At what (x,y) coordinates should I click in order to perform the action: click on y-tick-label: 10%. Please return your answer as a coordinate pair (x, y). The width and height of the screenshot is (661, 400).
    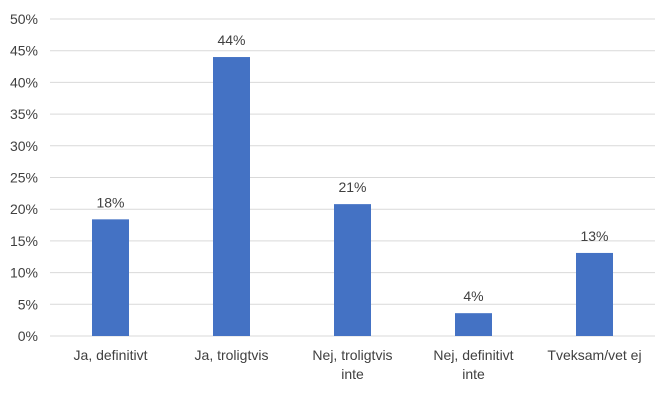
    Looking at the image, I should click on (24, 273).